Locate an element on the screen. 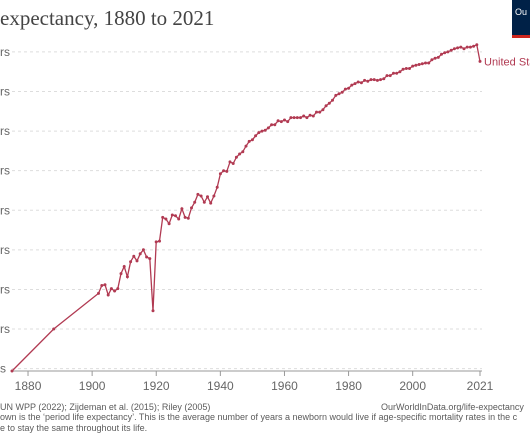 The height and width of the screenshot is (442, 530). x-tick-label: 2021 is located at coordinates (480, 386).